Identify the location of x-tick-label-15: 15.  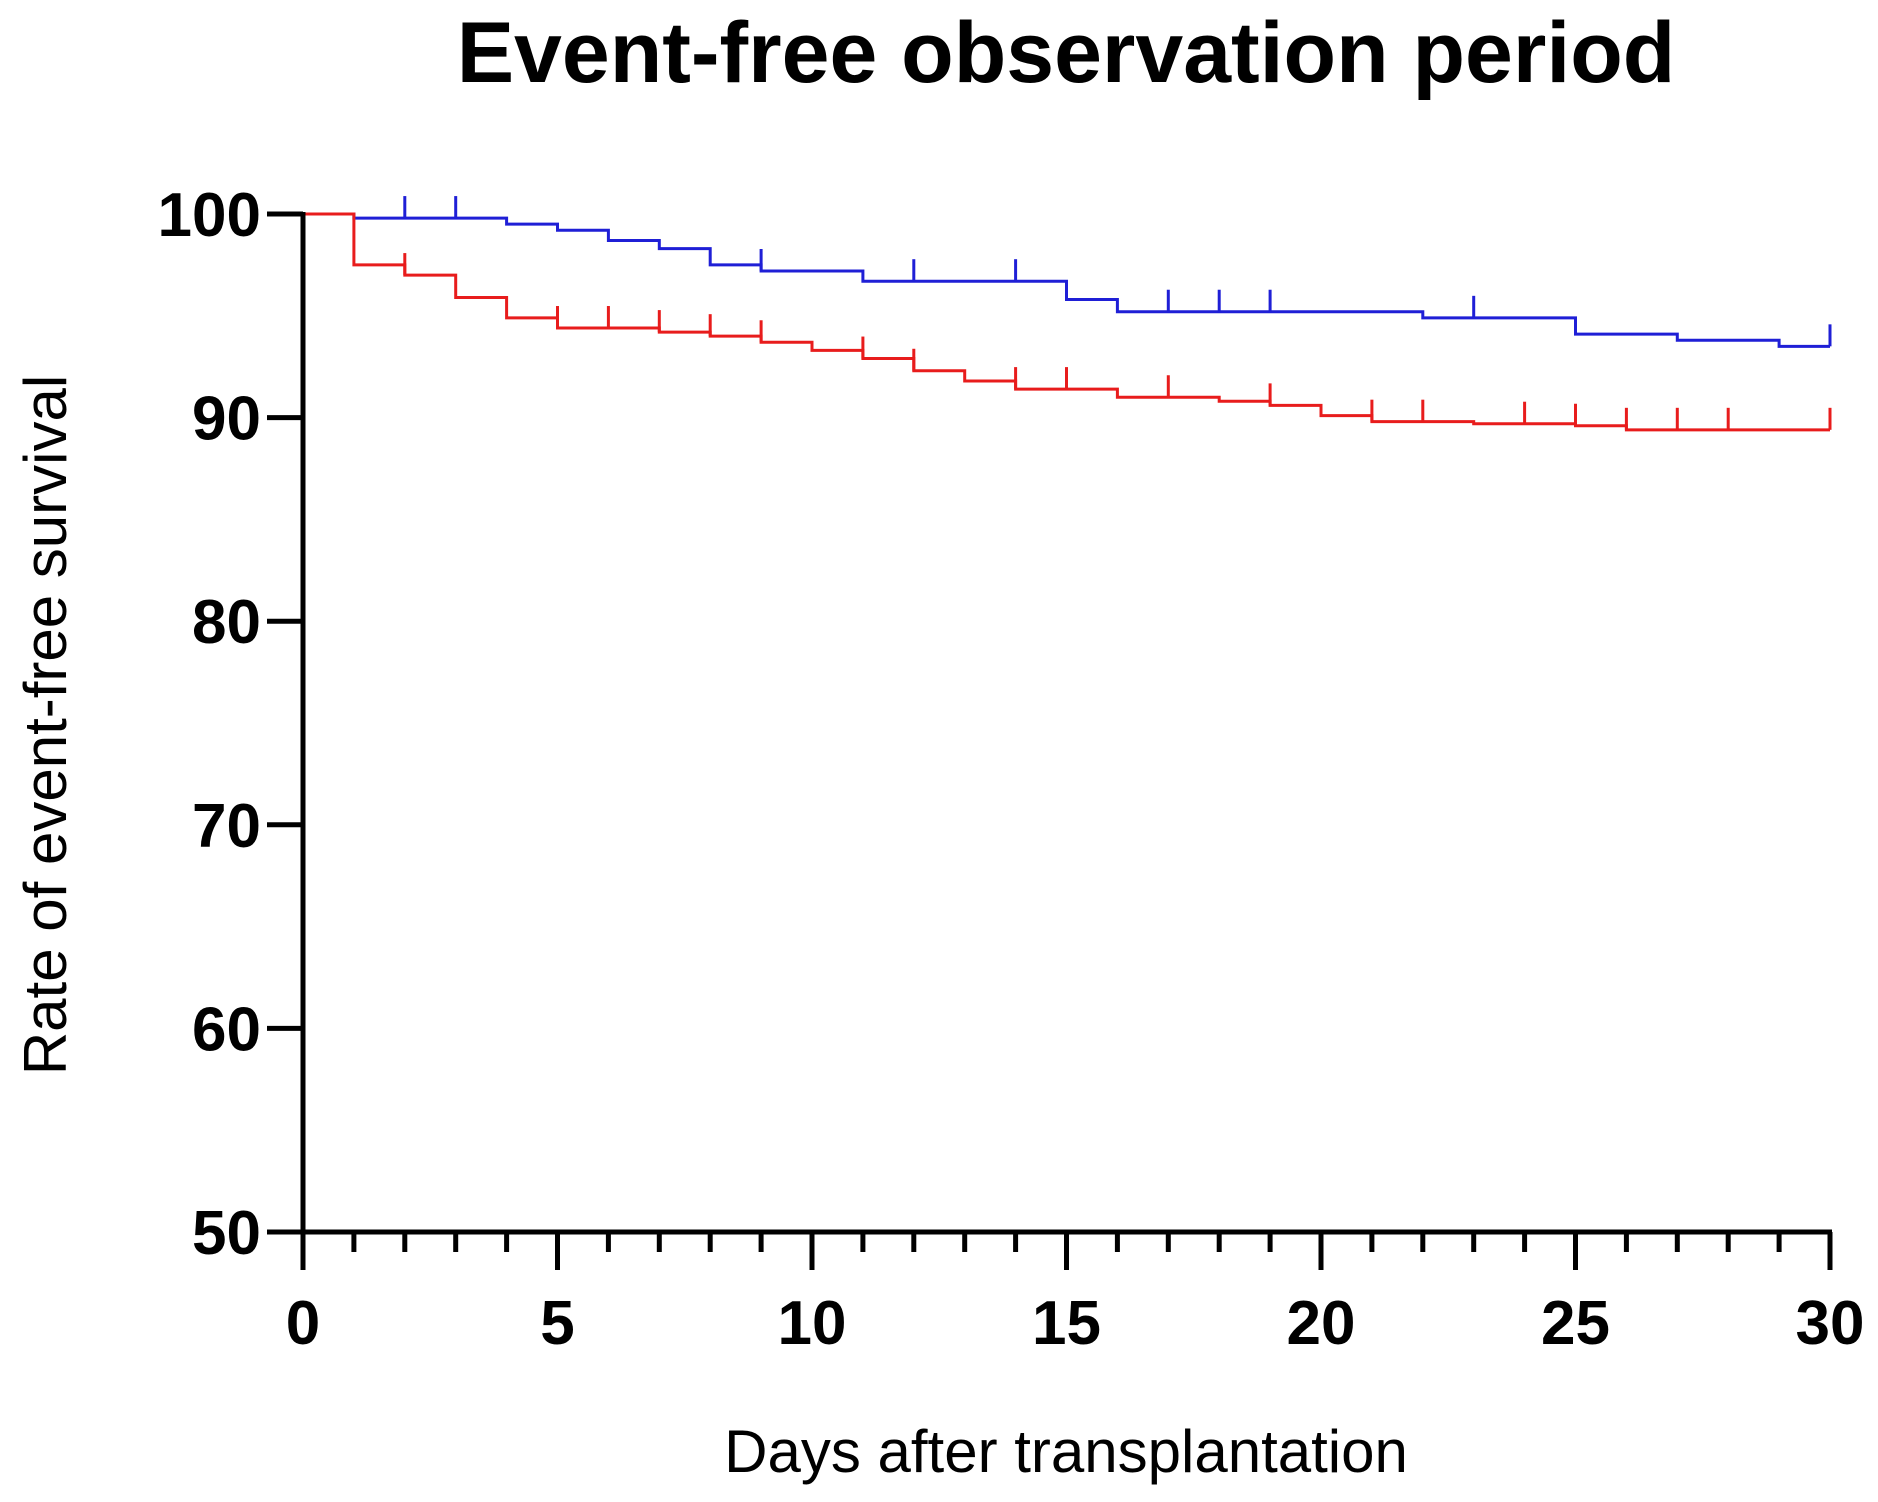
(1066, 1323).